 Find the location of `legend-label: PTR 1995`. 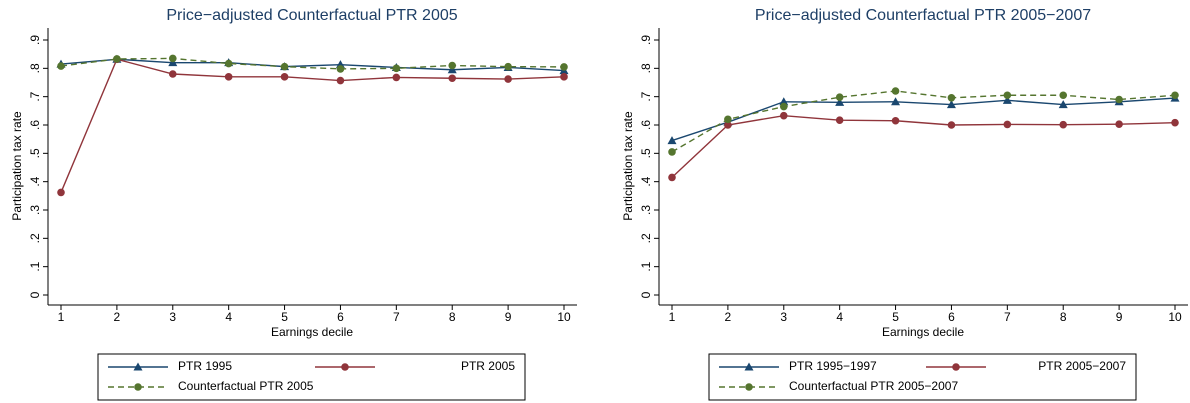

legend-label: PTR 1995 is located at coordinates (205, 366).